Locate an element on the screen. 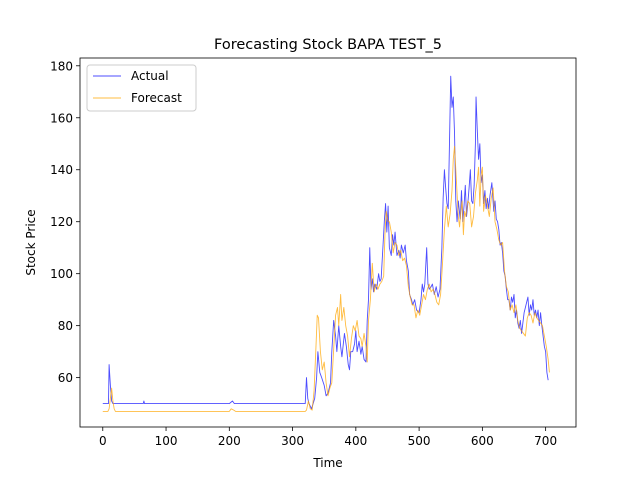  y-tick-label: 180 is located at coordinates (61, 66).